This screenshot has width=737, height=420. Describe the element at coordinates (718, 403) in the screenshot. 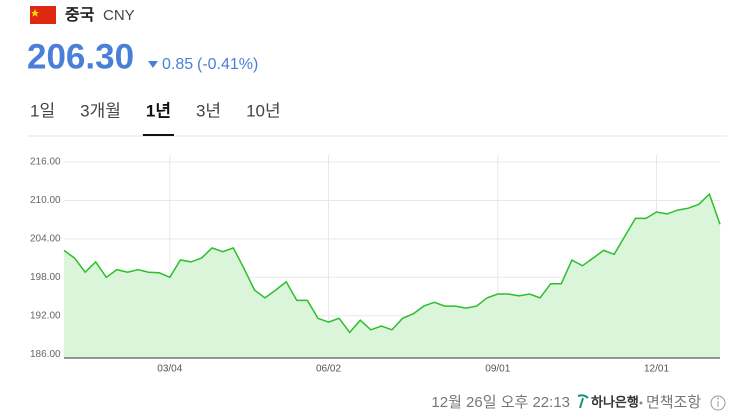

I see `info-icon` at that location.